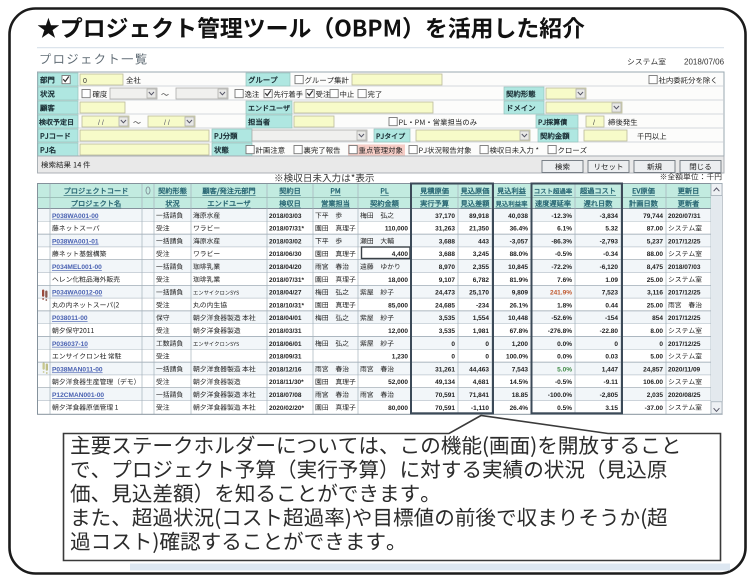  What do you see at coordinates (287, 408) in the screenshot?
I see `svg-text: 2020/02/20*` at bounding box center [287, 408].